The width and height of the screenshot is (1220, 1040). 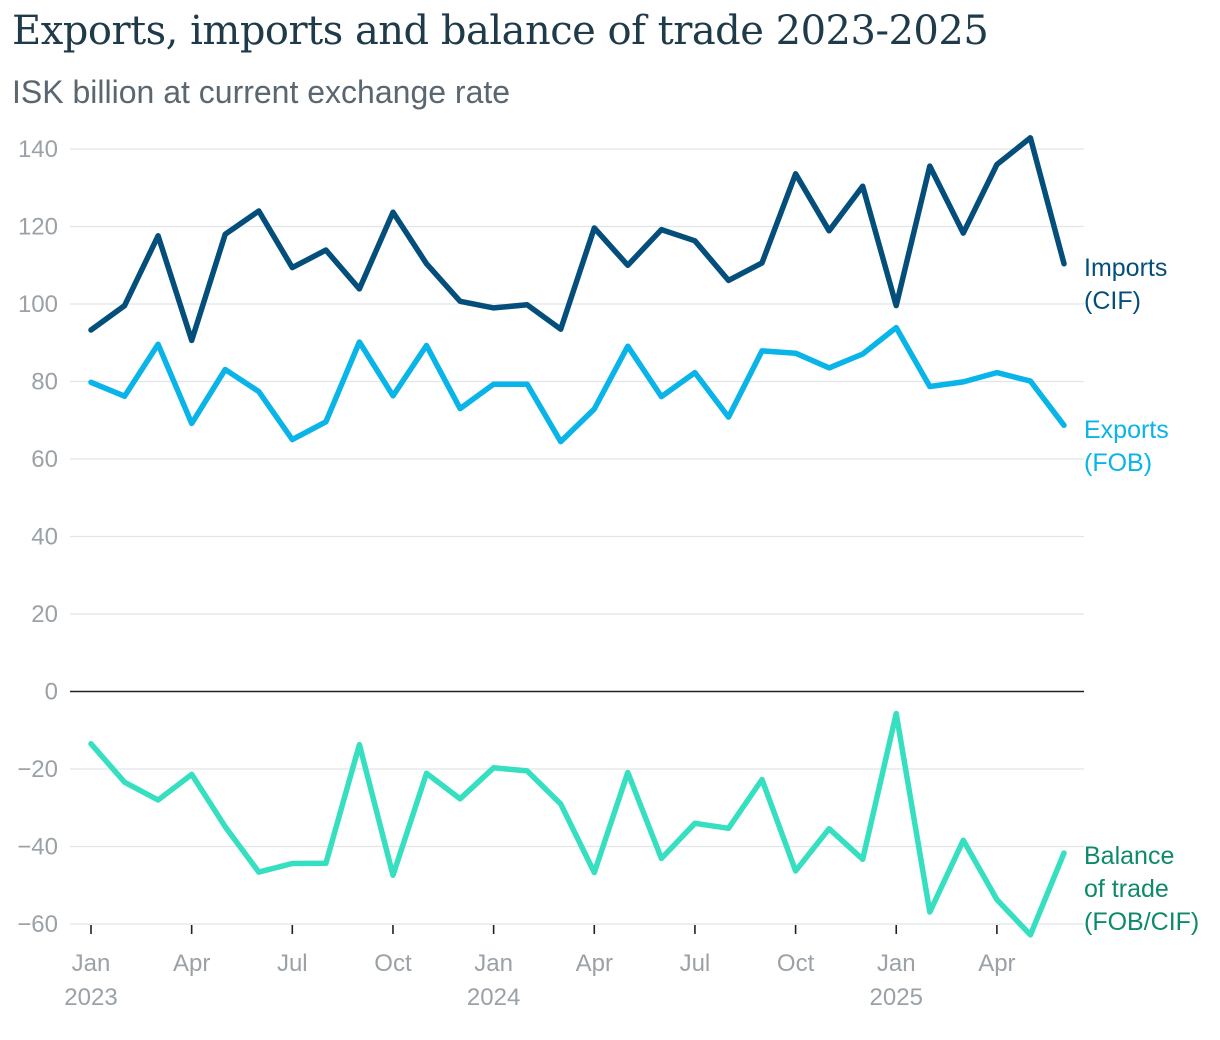 I want to click on y-tick-label: −20, so click(x=37, y=769).